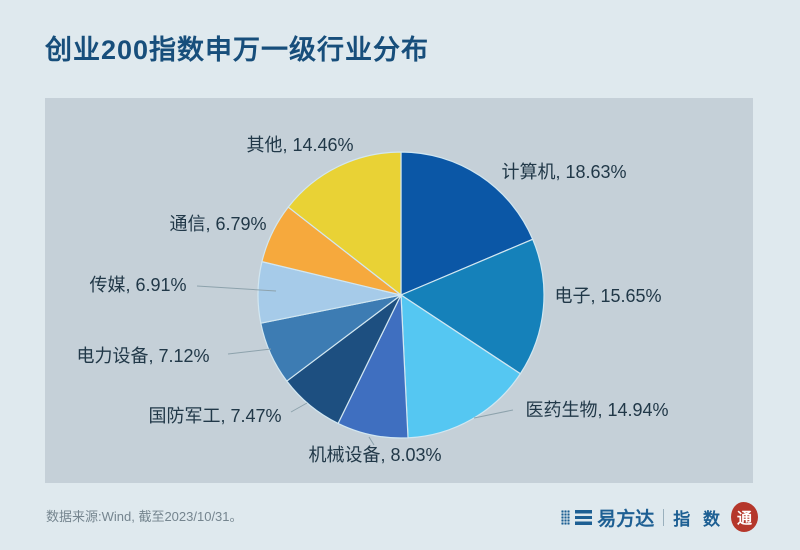  Describe the element at coordinates (300, 145) in the screenshot. I see `slice-label: 其他, 14.46%` at that location.